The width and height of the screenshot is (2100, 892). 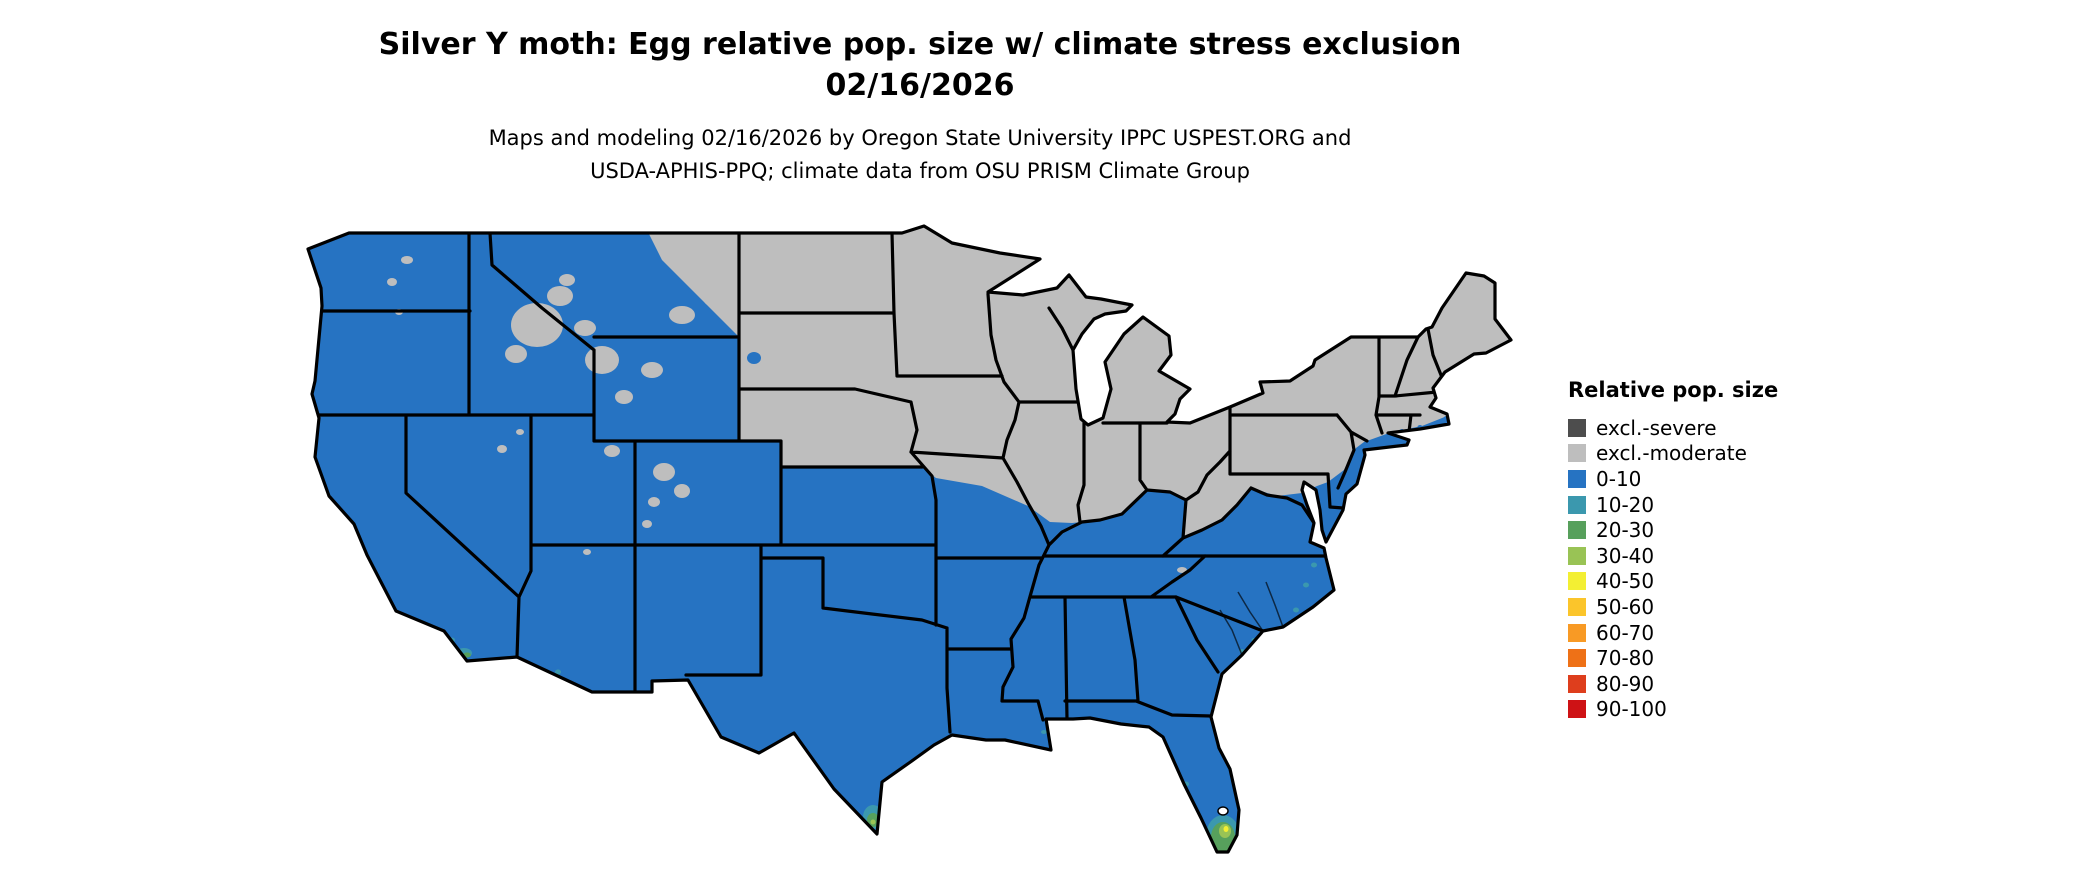 What do you see at coordinates (1619, 478) in the screenshot?
I see `legend-label: 0-10` at bounding box center [1619, 478].